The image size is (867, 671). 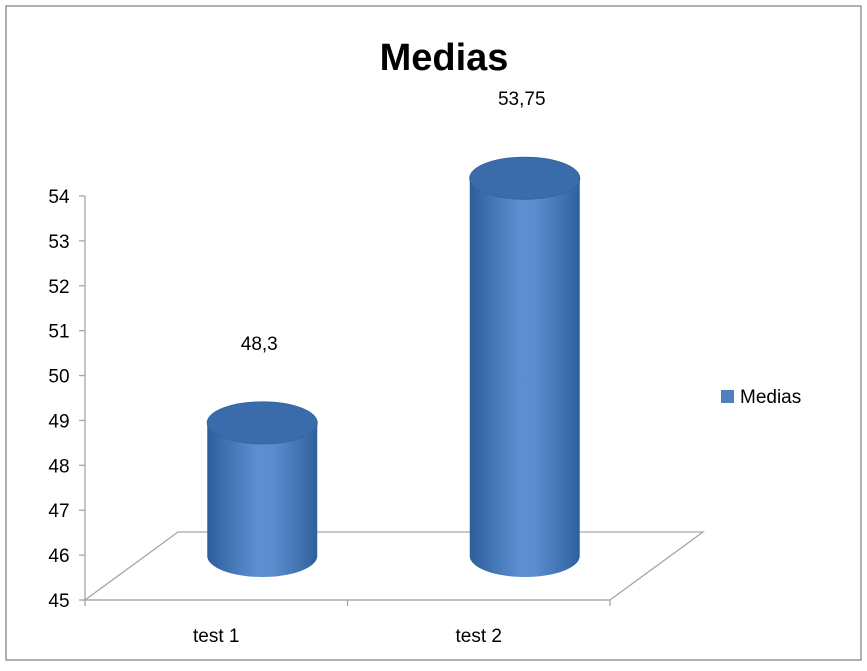 I want to click on data-labels: 48,3 53,75, so click(x=393, y=222).